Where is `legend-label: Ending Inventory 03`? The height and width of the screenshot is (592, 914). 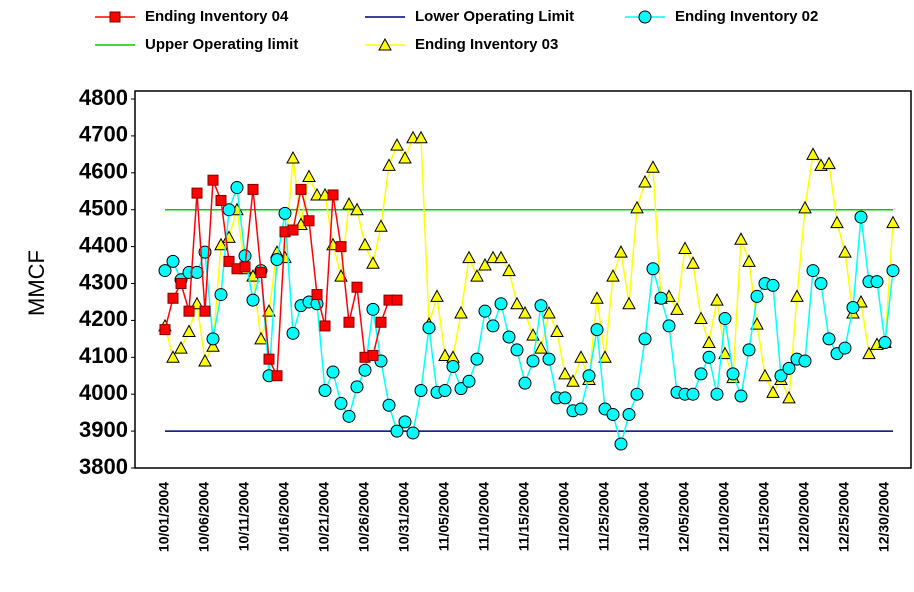
legend-label: Ending Inventory 03 is located at coordinates (486, 44).